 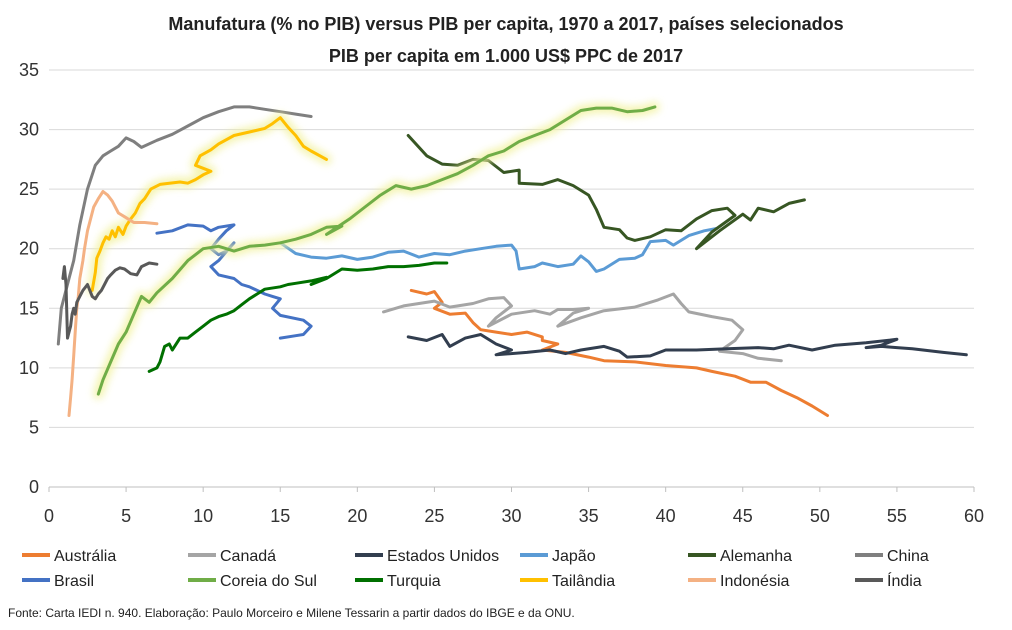 I want to click on series-line-tailandia, so click(x=209, y=204).